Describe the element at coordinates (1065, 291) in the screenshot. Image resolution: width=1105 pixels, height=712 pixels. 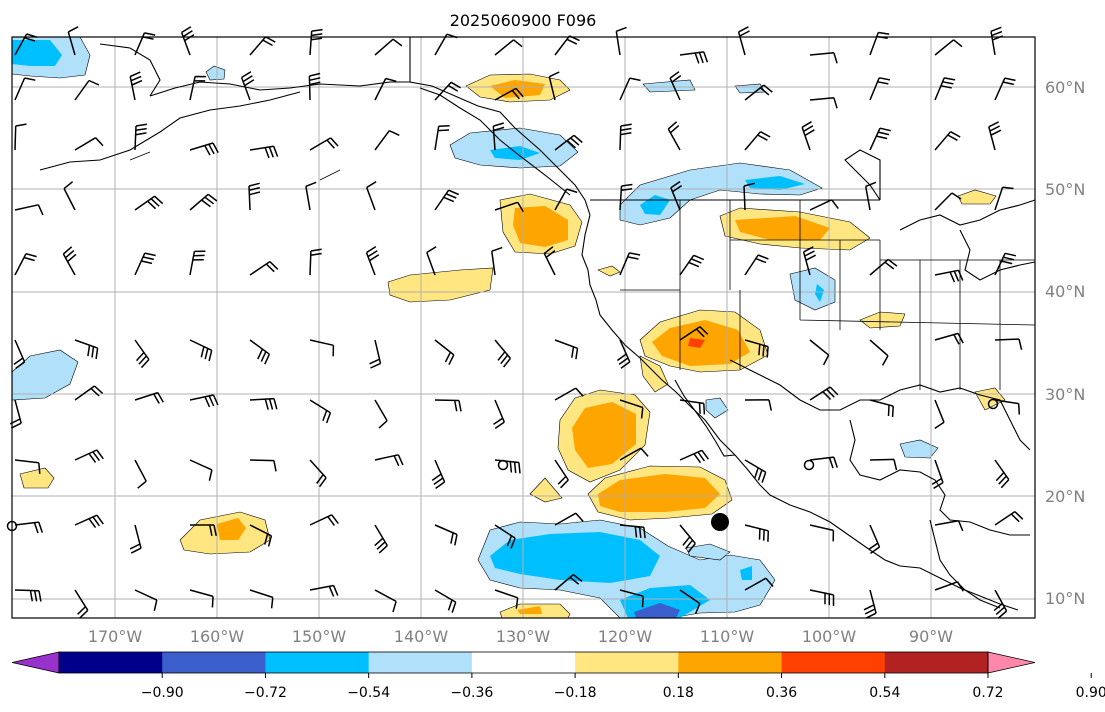
I see `lat-label: 40°N` at that location.